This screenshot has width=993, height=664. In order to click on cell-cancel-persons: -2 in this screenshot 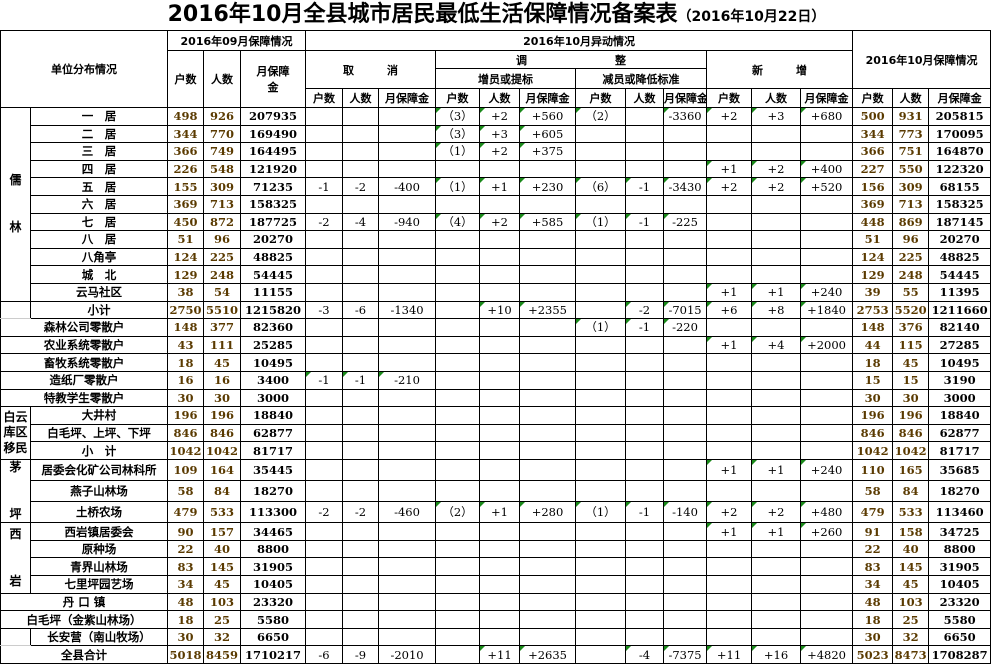, I will do `click(361, 186)`.